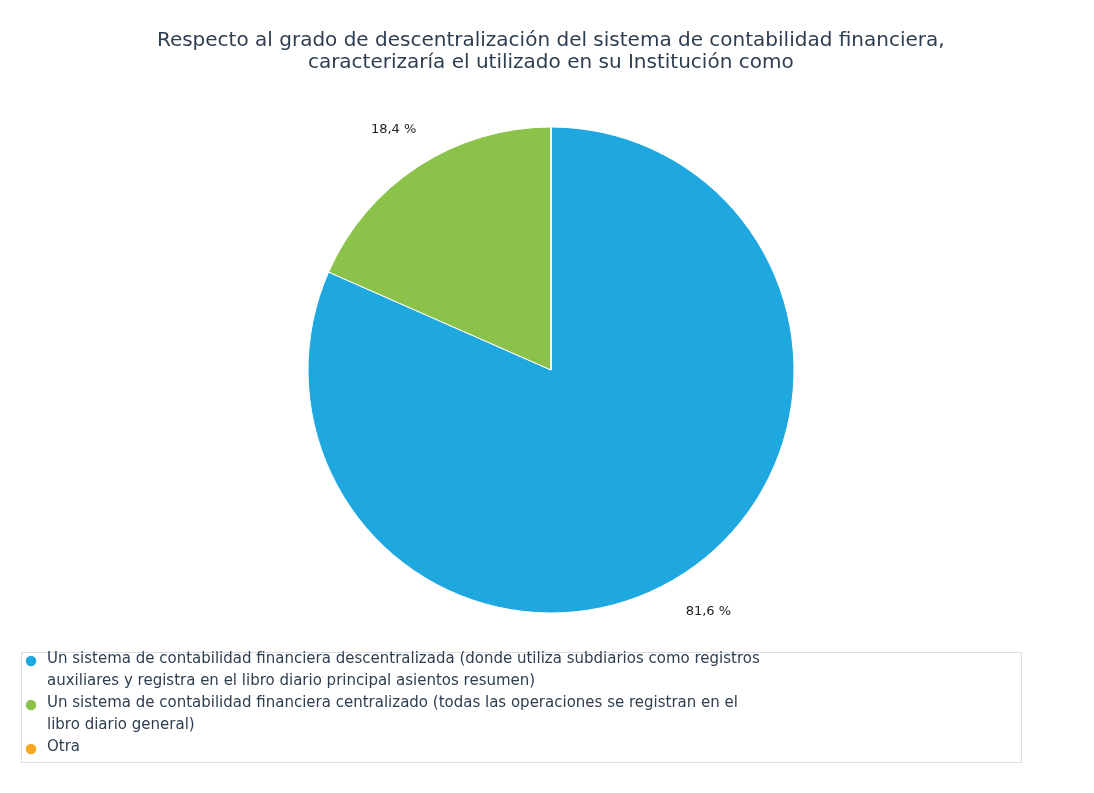 This screenshot has width=1094, height=793. I want to click on legend-label: Un sistema de contabilidad financiera centralizado (todas las operaciones se registran en el libro diario general), so click(392, 713).